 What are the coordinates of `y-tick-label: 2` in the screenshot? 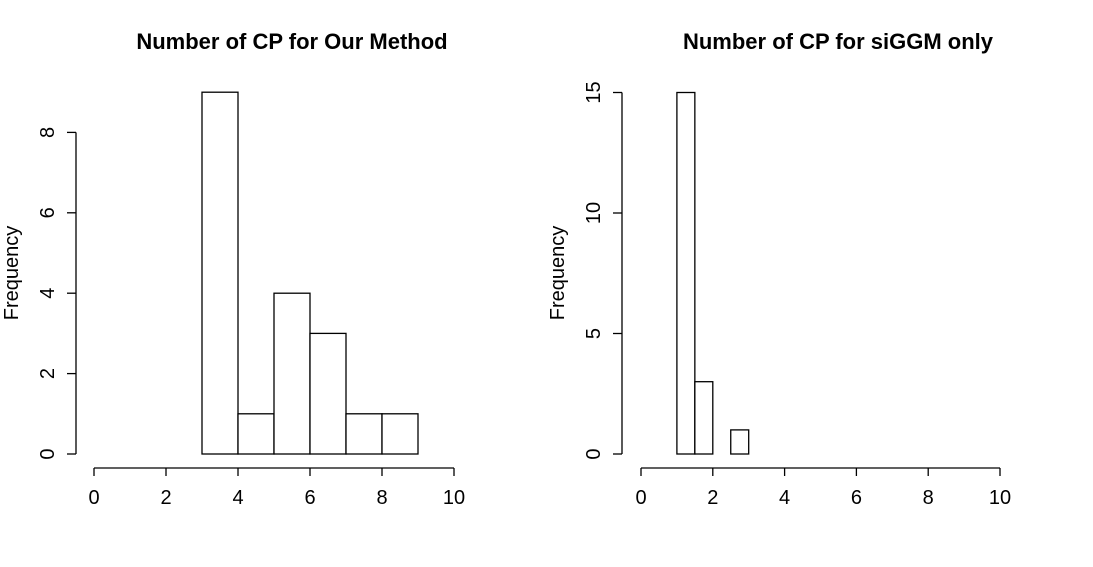 It's located at (48, 373).